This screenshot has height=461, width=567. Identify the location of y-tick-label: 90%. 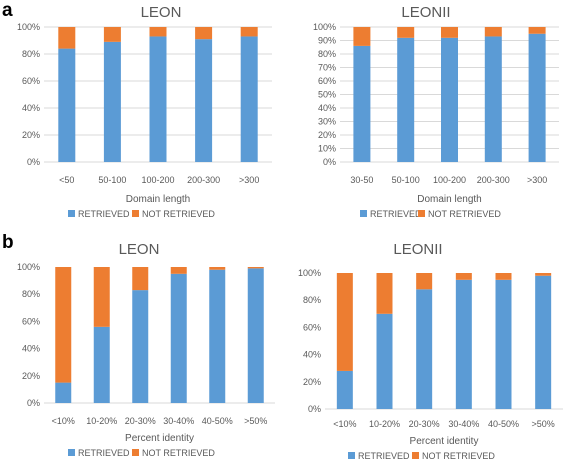
(327, 41).